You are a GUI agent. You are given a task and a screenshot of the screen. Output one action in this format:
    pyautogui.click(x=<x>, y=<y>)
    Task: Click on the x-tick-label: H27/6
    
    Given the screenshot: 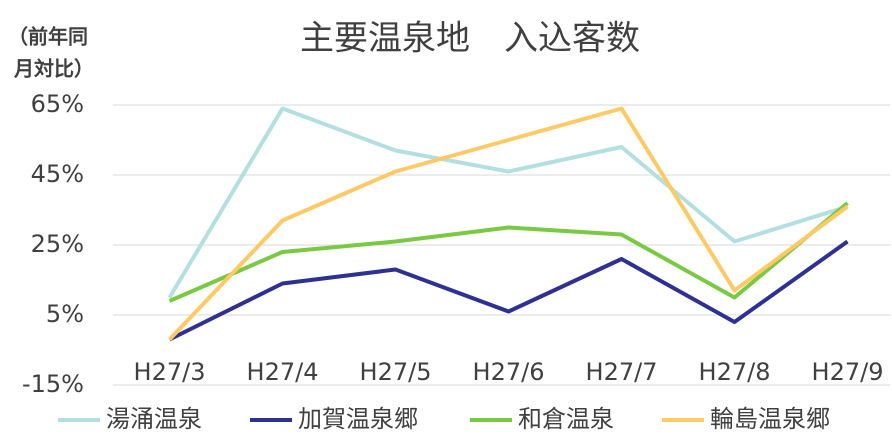 What is the action you would take?
    pyautogui.click(x=509, y=372)
    